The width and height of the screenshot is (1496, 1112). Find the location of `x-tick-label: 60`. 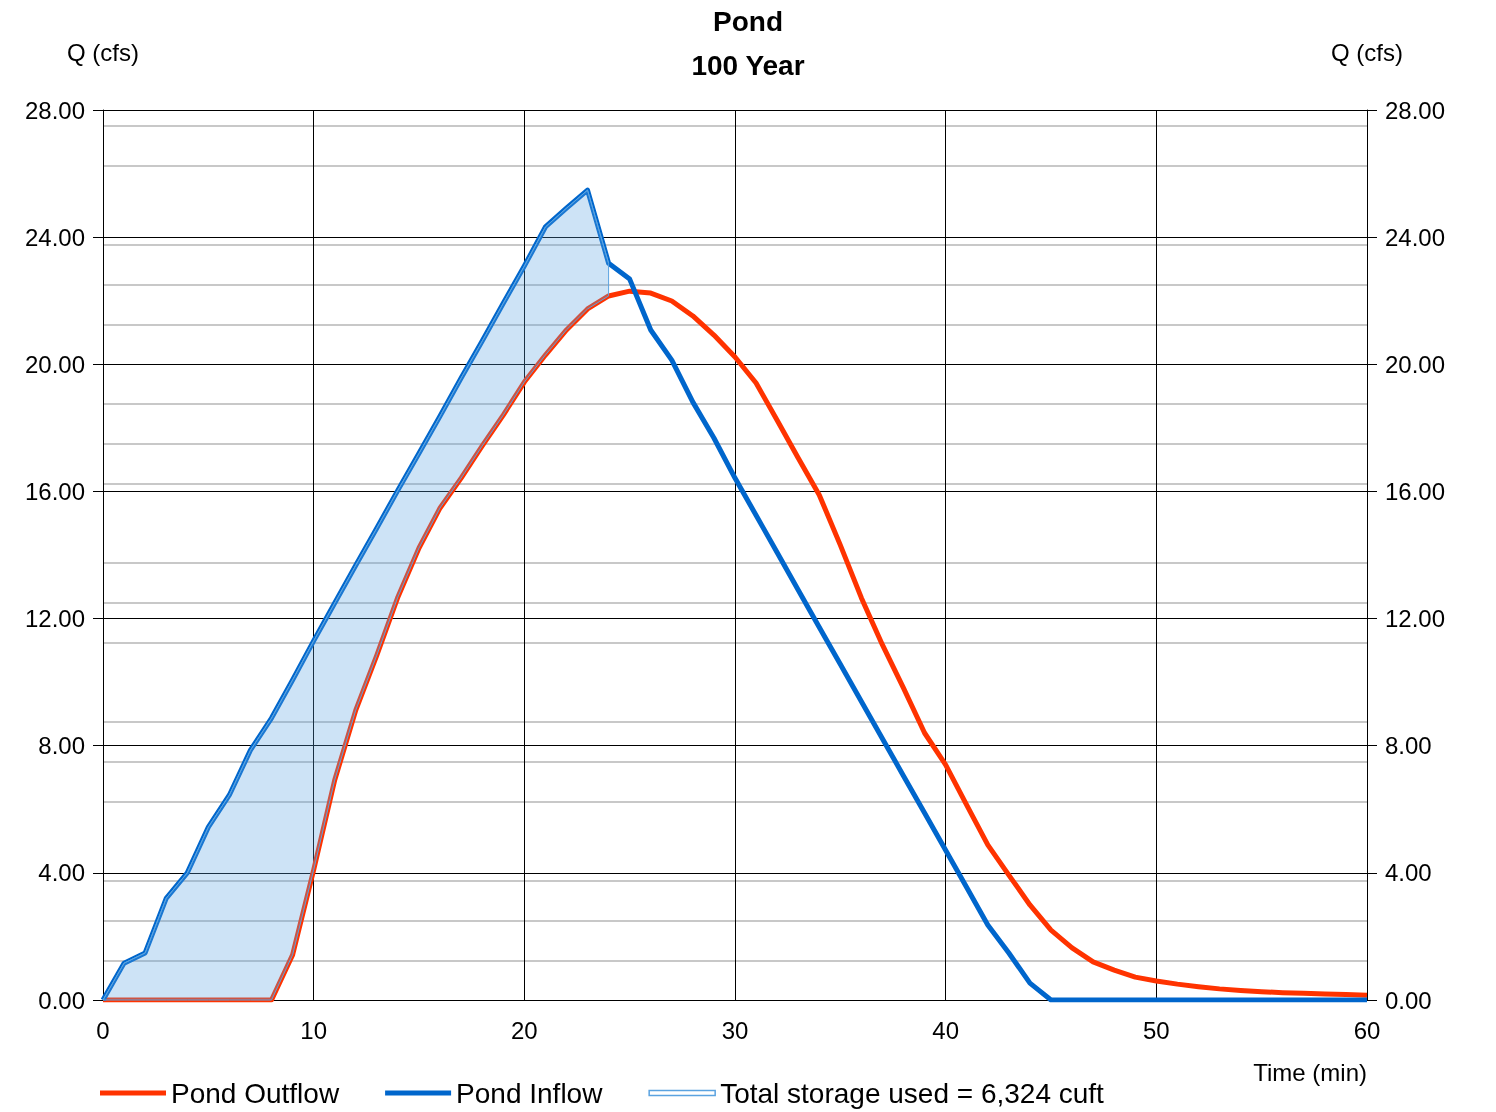

x-tick-label: 60 is located at coordinates (1367, 1030).